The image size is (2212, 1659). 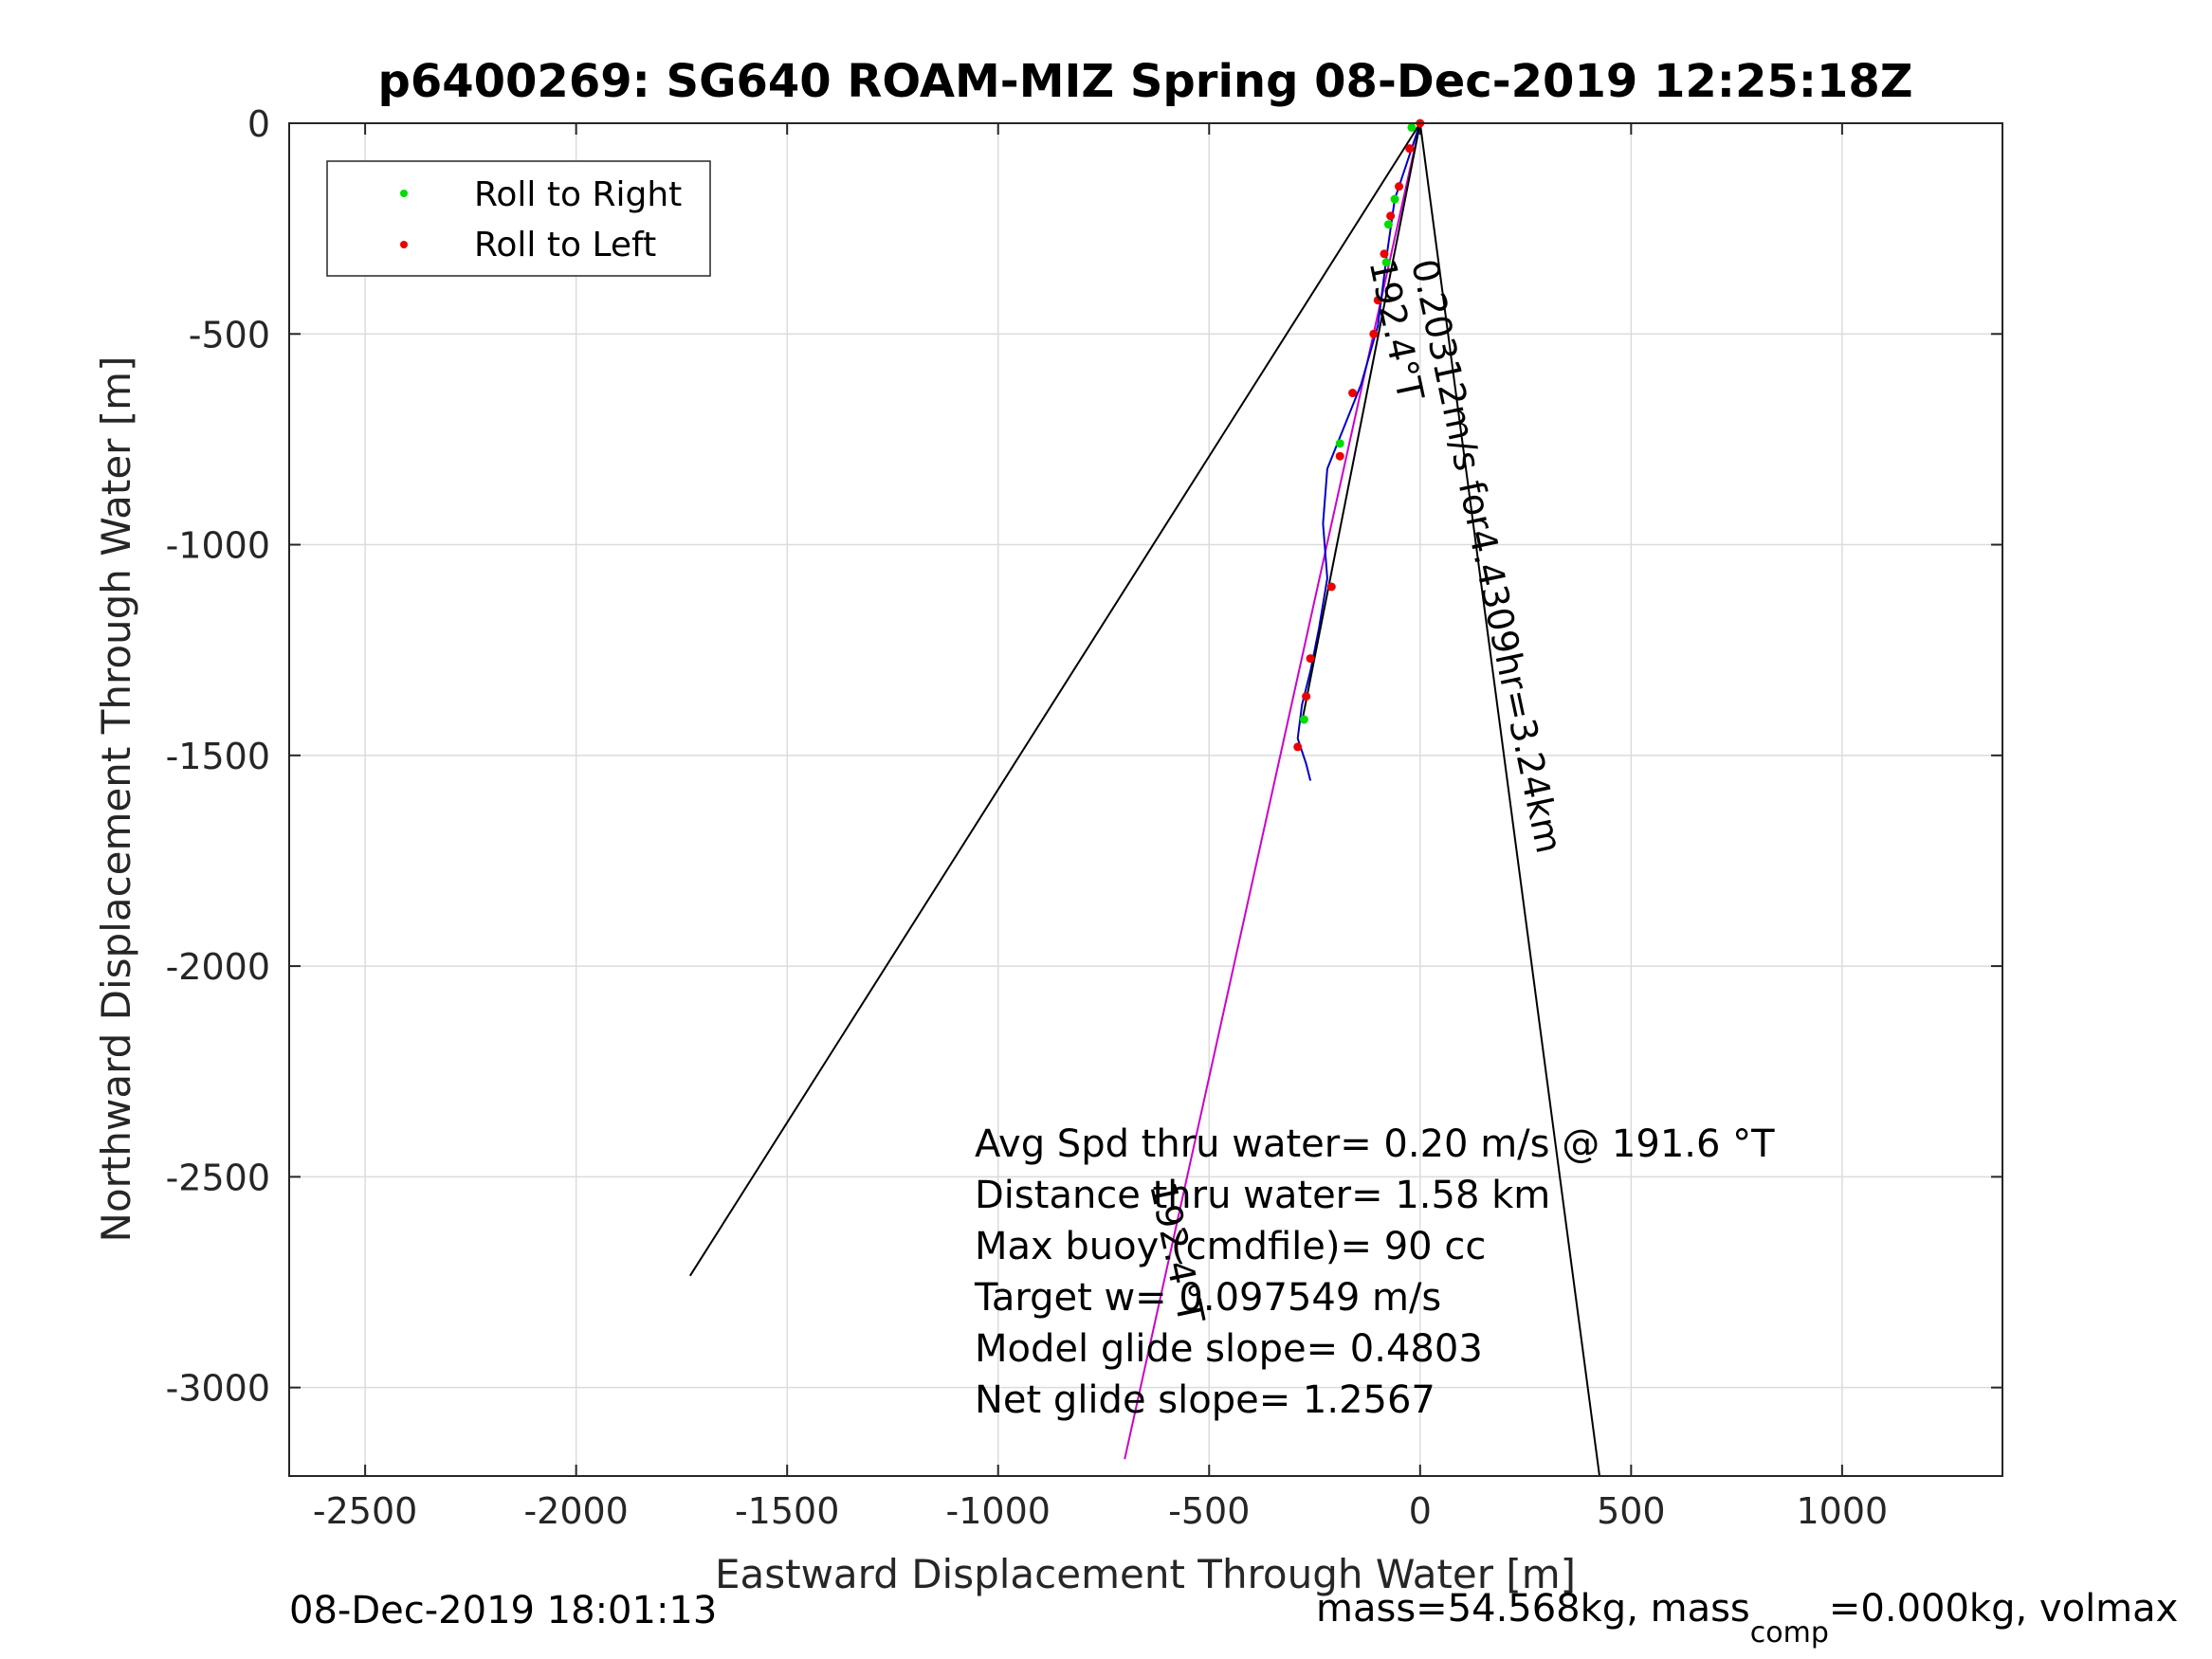 What do you see at coordinates (575, 1511) in the screenshot?
I see `x-tick-label: -2000` at bounding box center [575, 1511].